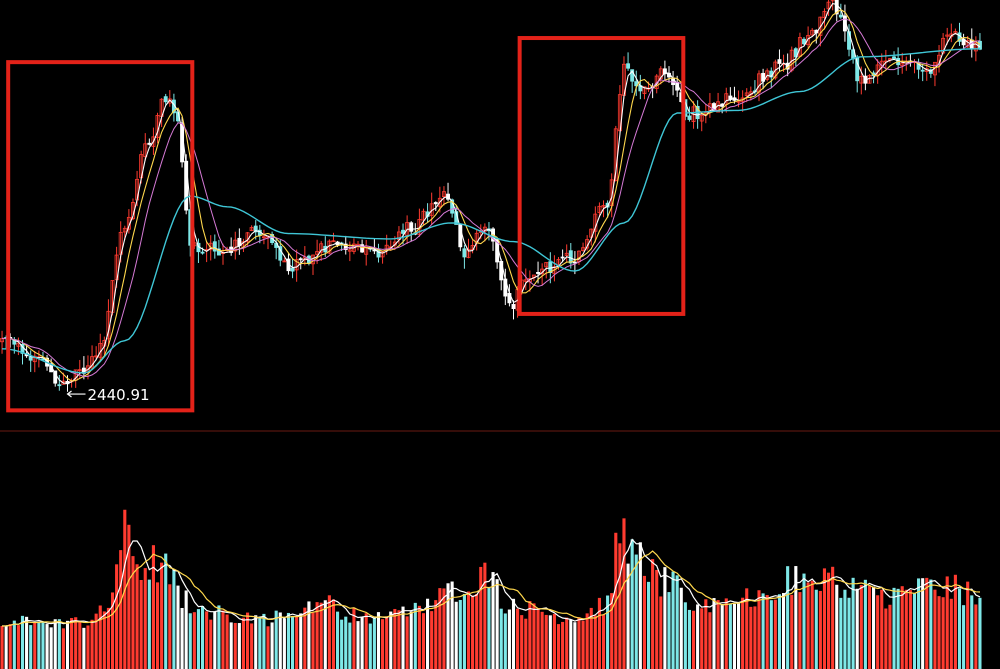 The width and height of the screenshot is (1000, 669). What do you see at coordinates (108, 395) in the screenshot?
I see `annotations: 2440.91` at bounding box center [108, 395].